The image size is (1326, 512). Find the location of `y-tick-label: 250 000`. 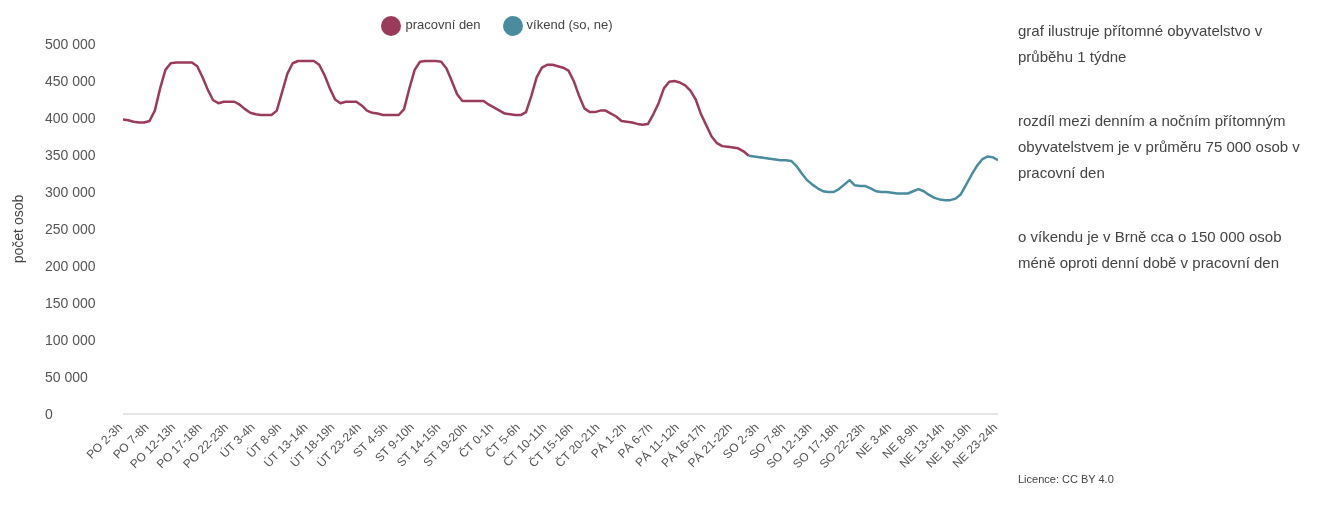

y-tick-label: 250 000 is located at coordinates (70, 228).